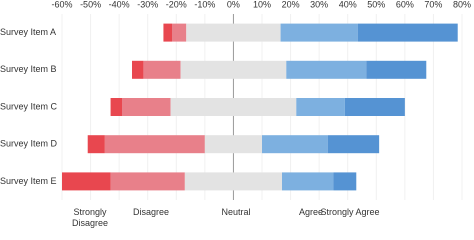 The image size is (474, 240). Describe the element at coordinates (151, 212) in the screenshot. I see `legend-label: Disagree` at that location.